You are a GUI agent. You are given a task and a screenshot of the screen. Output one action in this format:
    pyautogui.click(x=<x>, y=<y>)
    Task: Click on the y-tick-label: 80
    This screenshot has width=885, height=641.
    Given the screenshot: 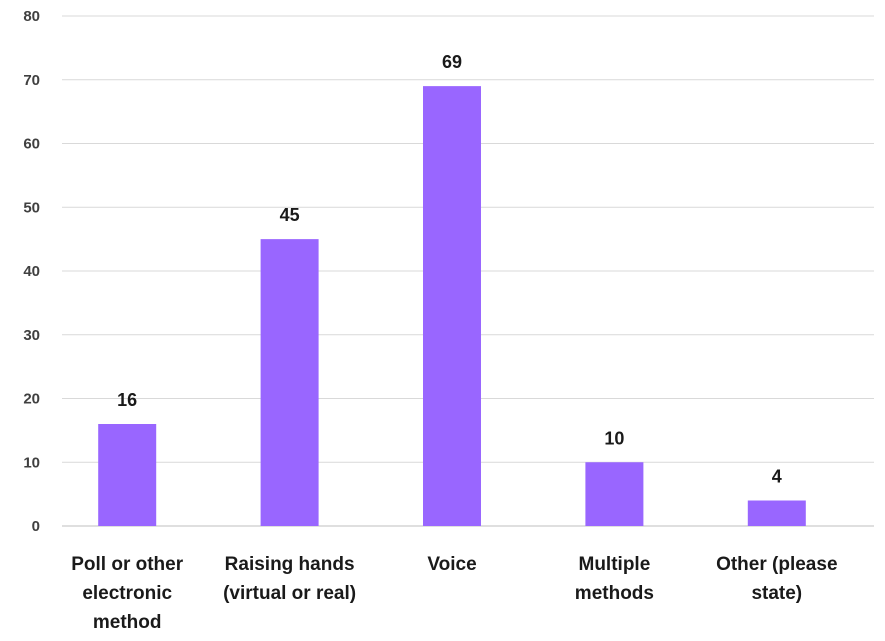 What is the action you would take?
    pyautogui.click(x=31, y=16)
    